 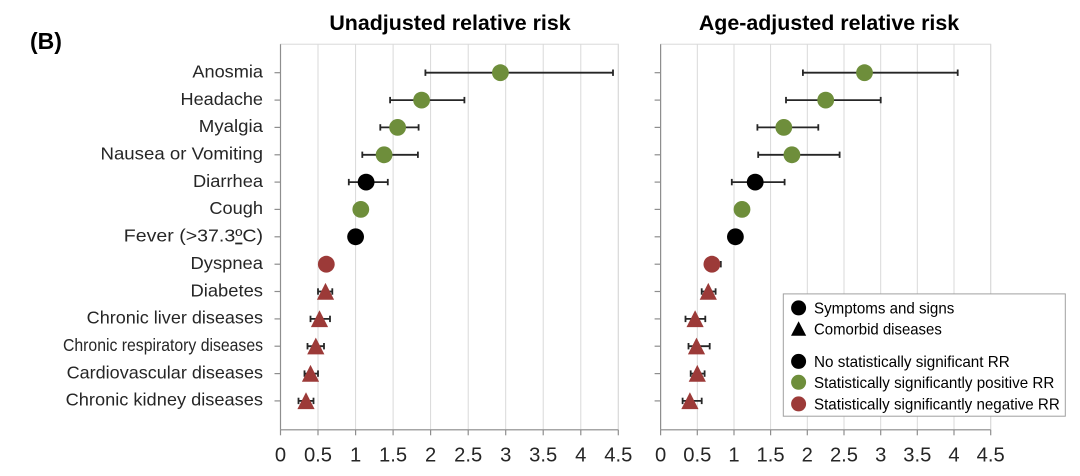 What do you see at coordinates (222, 99) in the screenshot?
I see `svg-text: Headache` at bounding box center [222, 99].